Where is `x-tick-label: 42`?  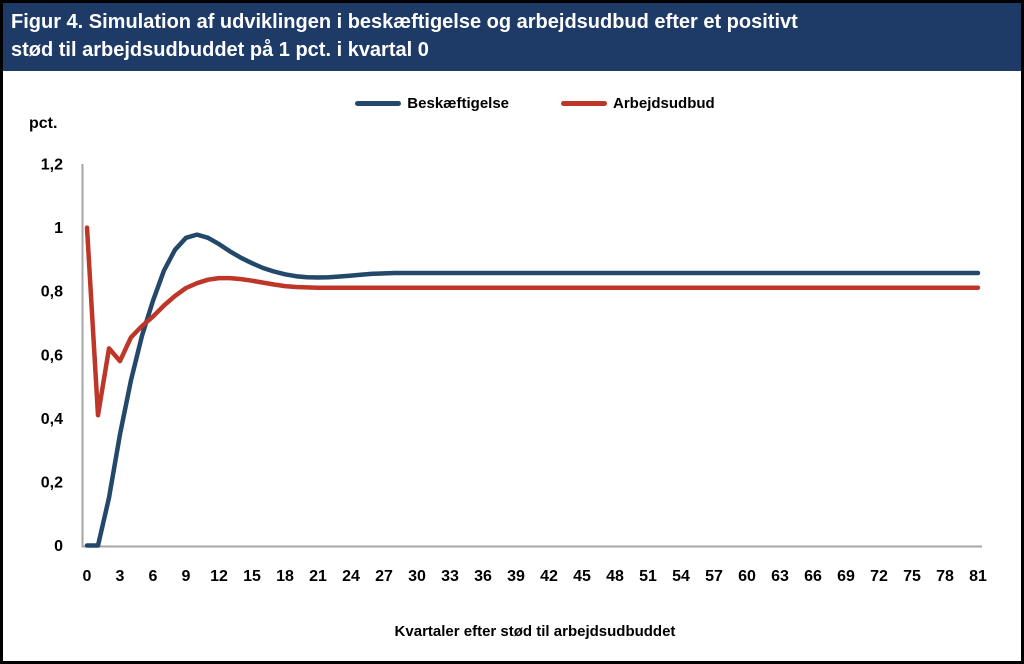
x-tick-label: 42 is located at coordinates (549, 576).